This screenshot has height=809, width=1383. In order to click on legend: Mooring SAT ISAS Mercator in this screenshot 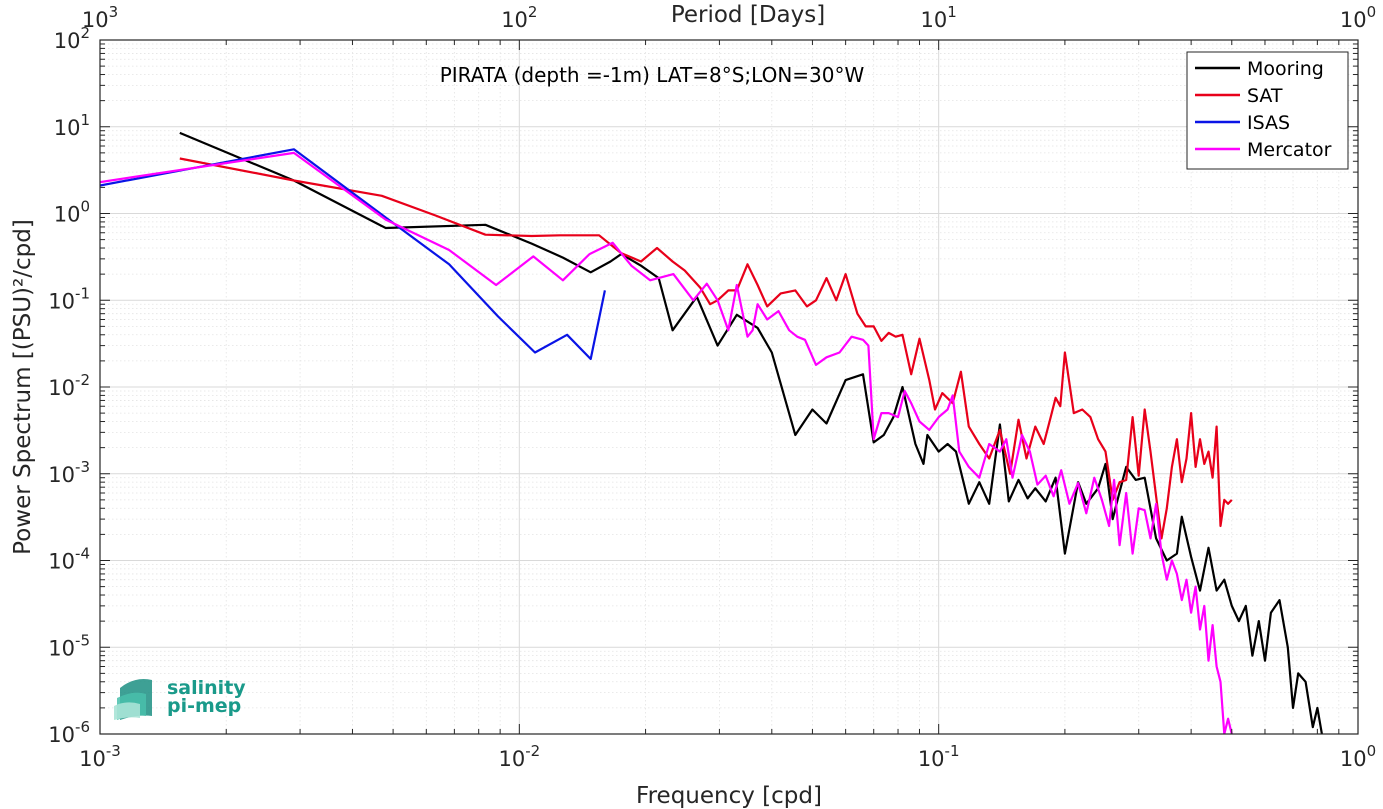, I will do `click(1267, 110)`.